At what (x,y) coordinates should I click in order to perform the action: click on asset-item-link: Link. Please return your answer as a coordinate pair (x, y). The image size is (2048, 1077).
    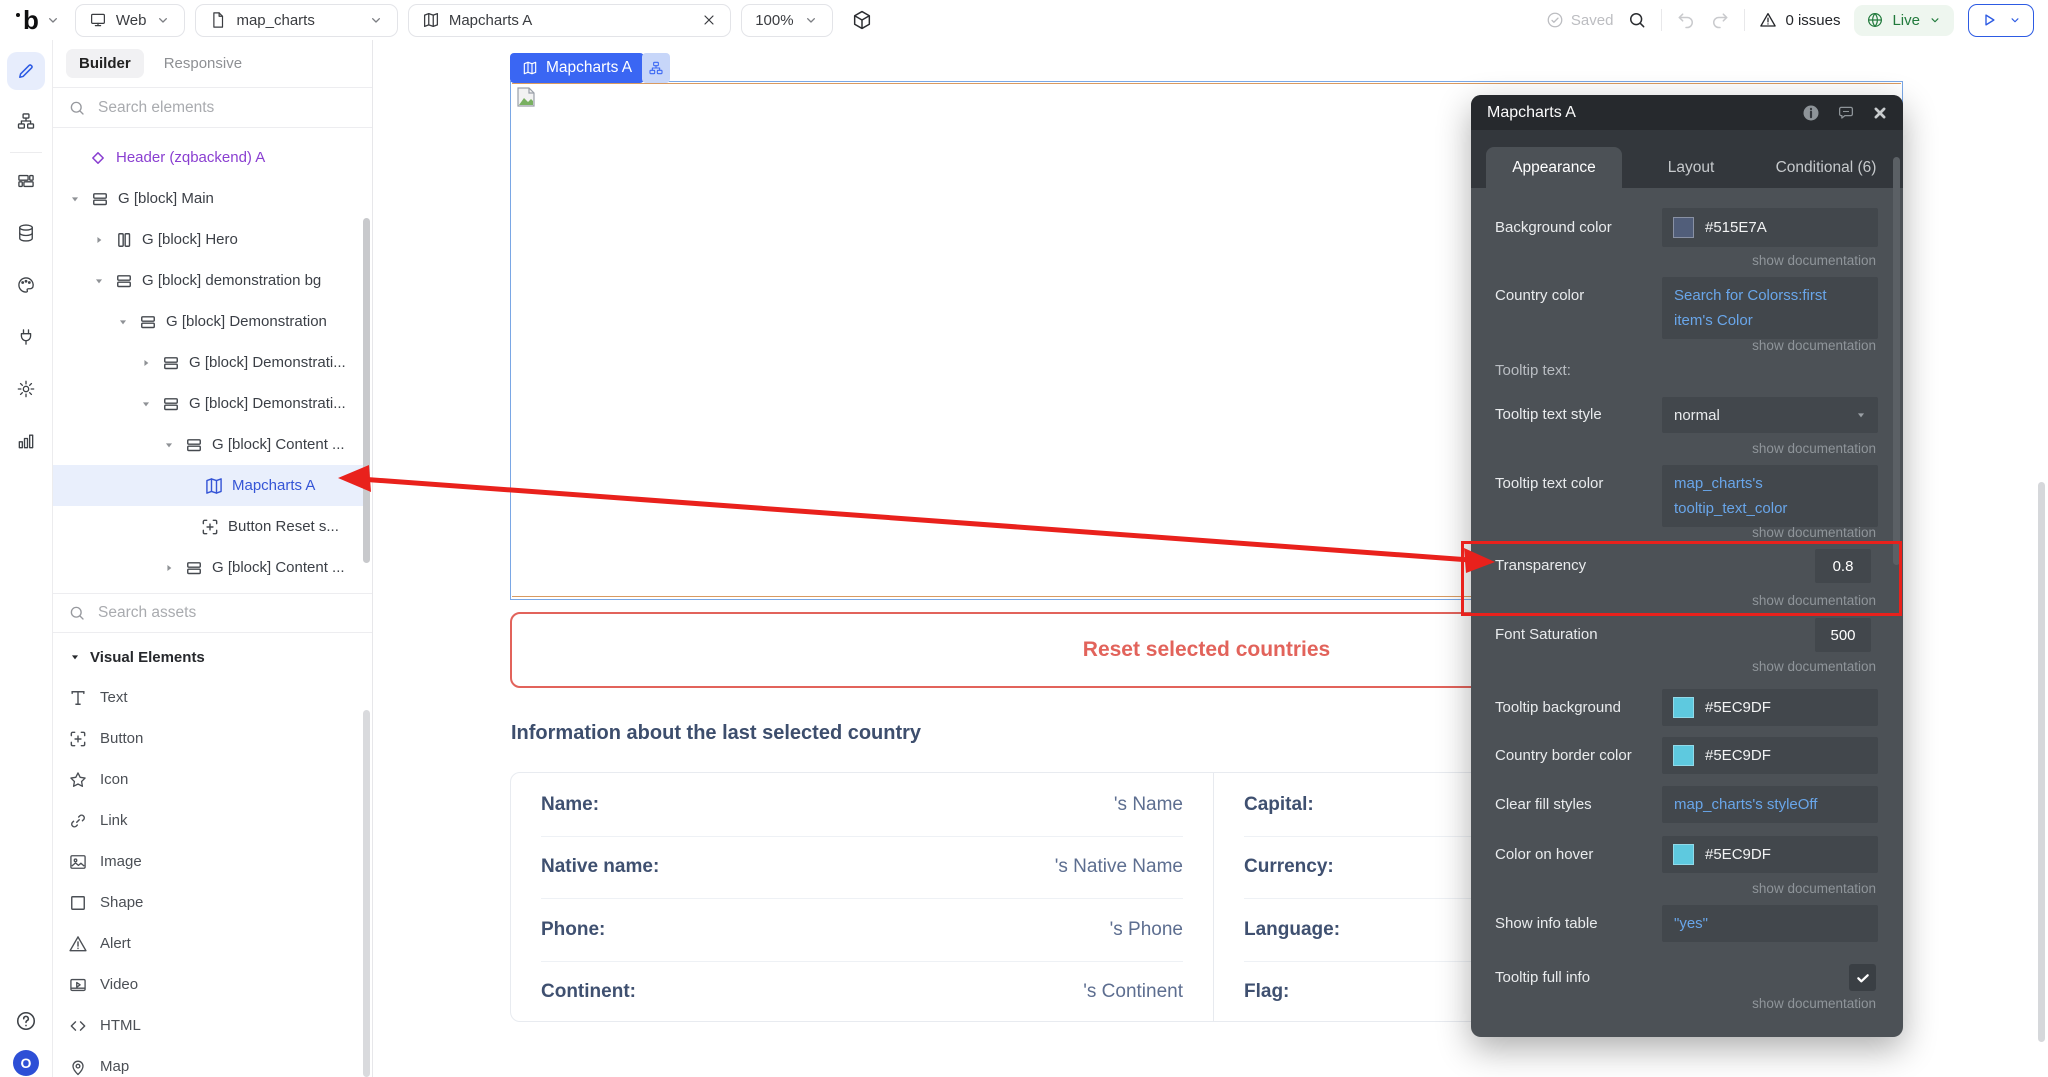
    Looking at the image, I should click on (208, 820).